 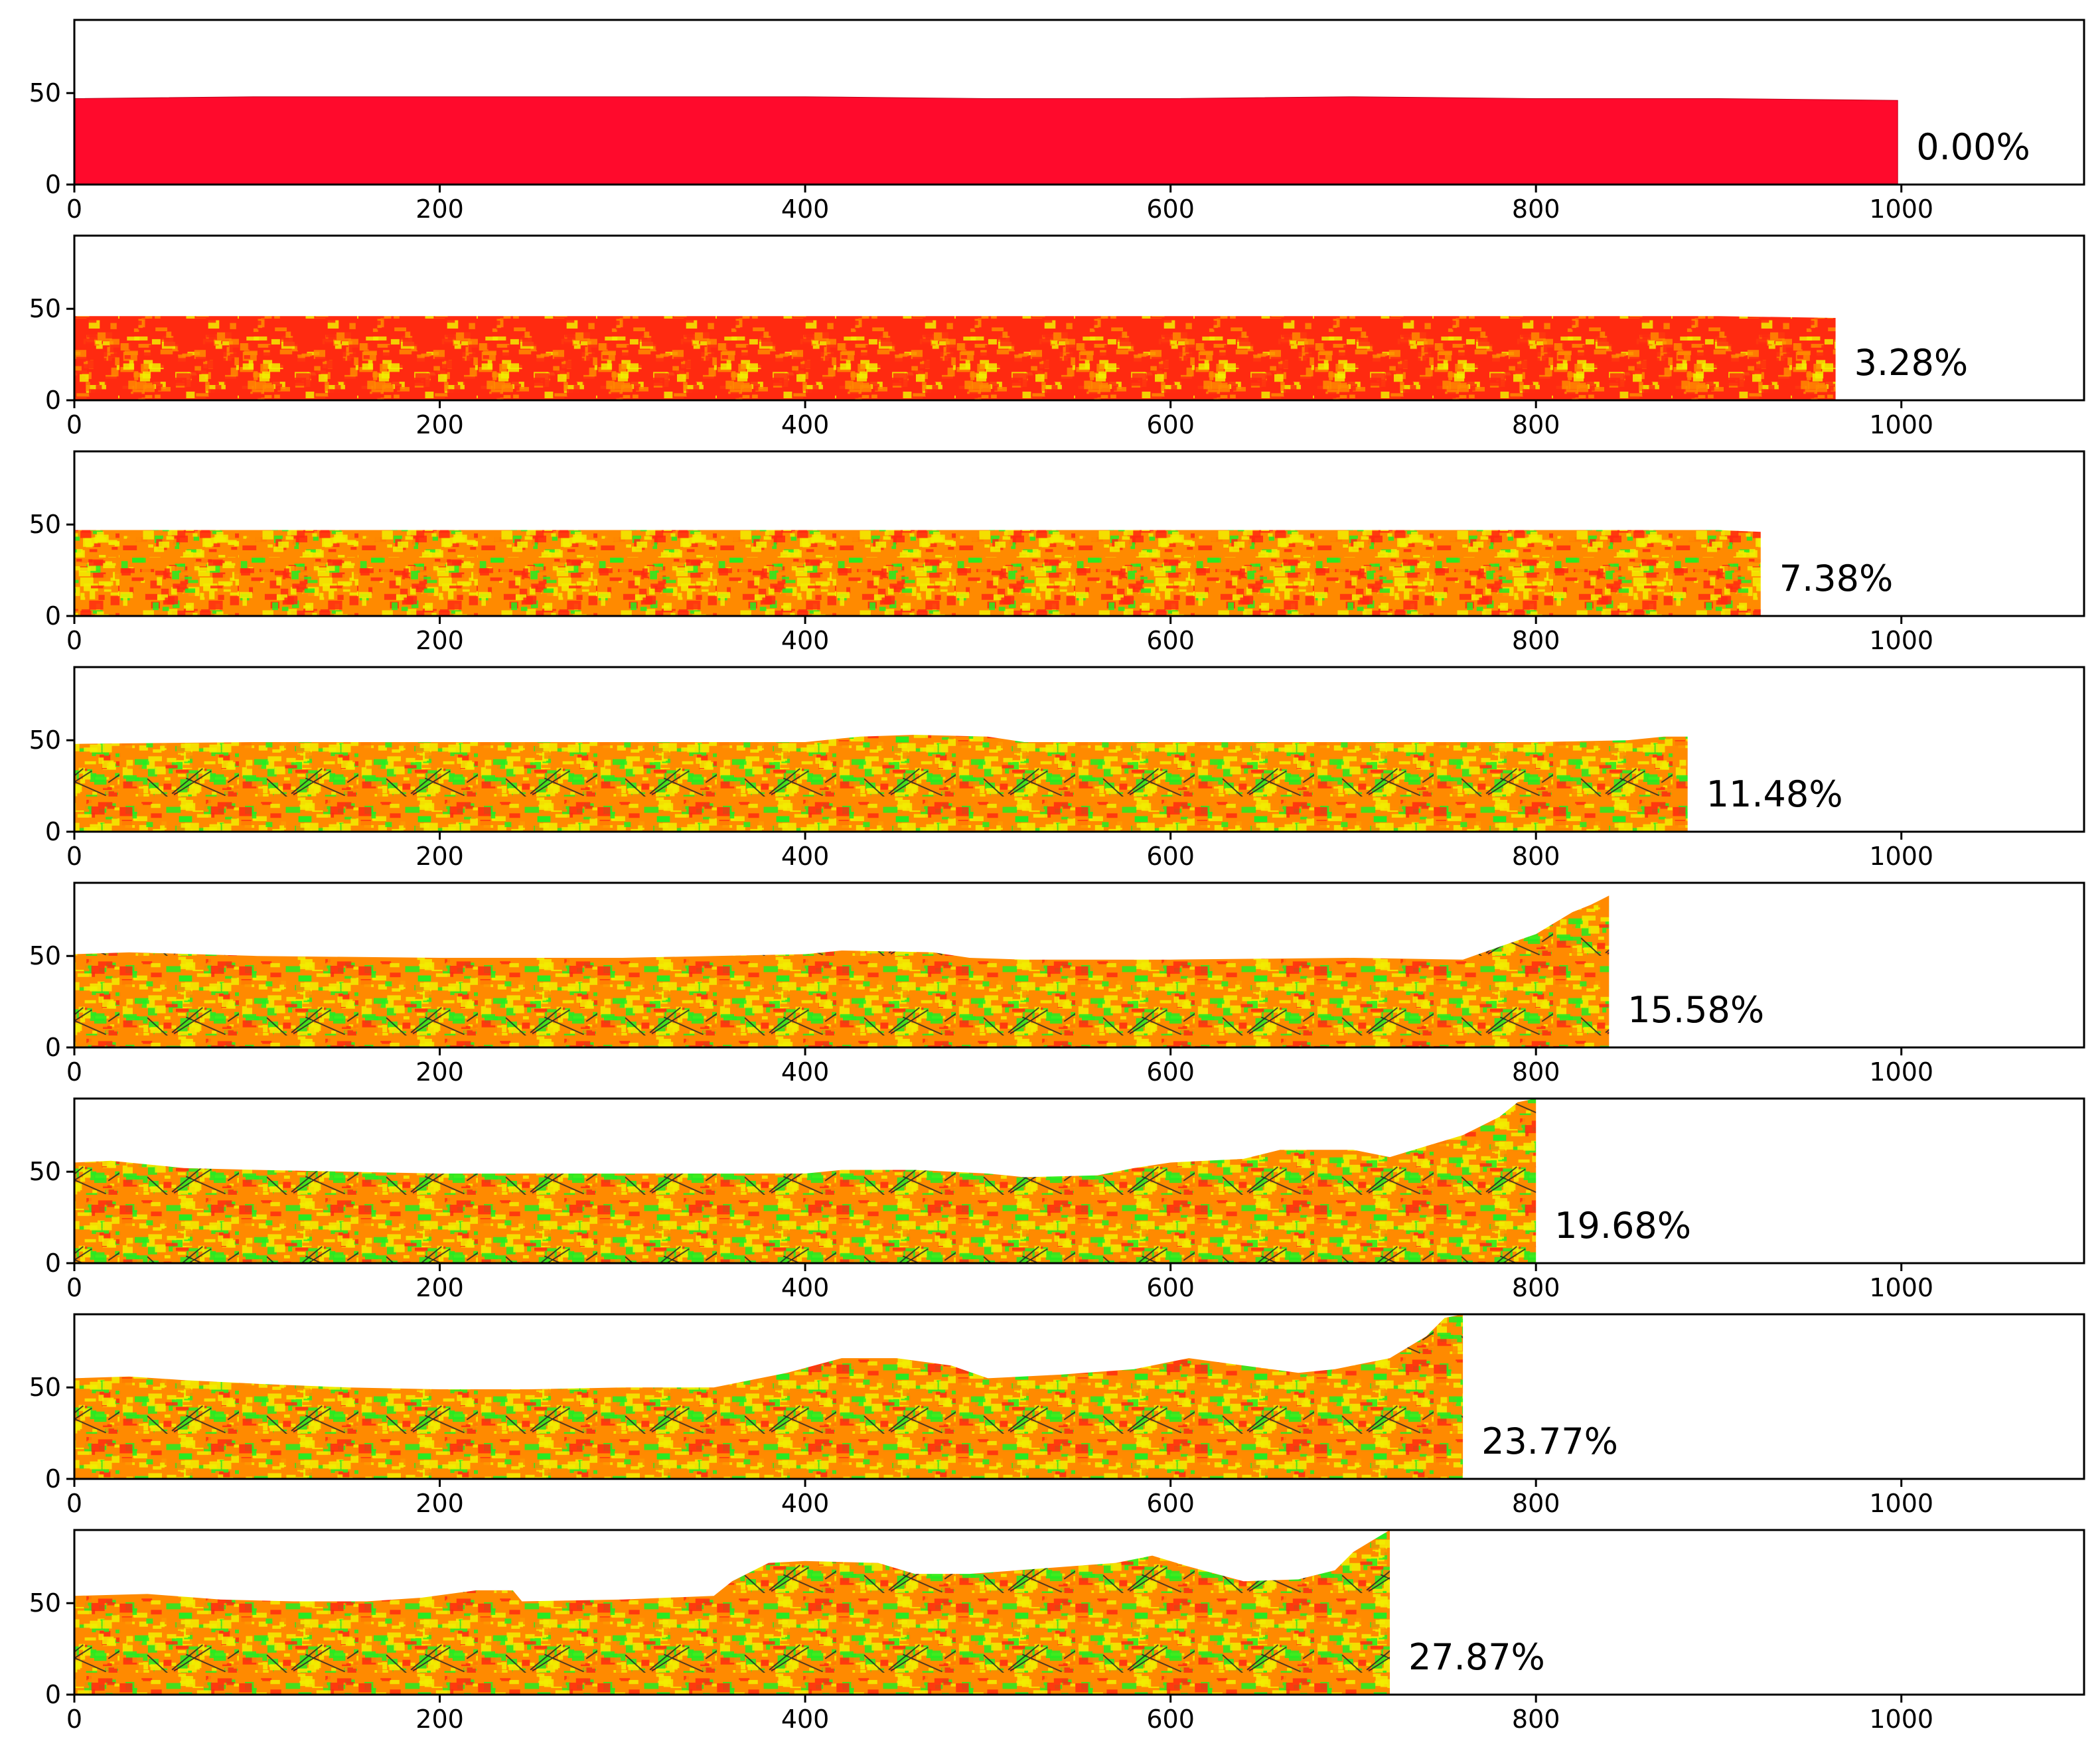 I want to click on panel-6: 0 50 0 200 400 600 800 1000 23.77%, so click(x=1057, y=1415).